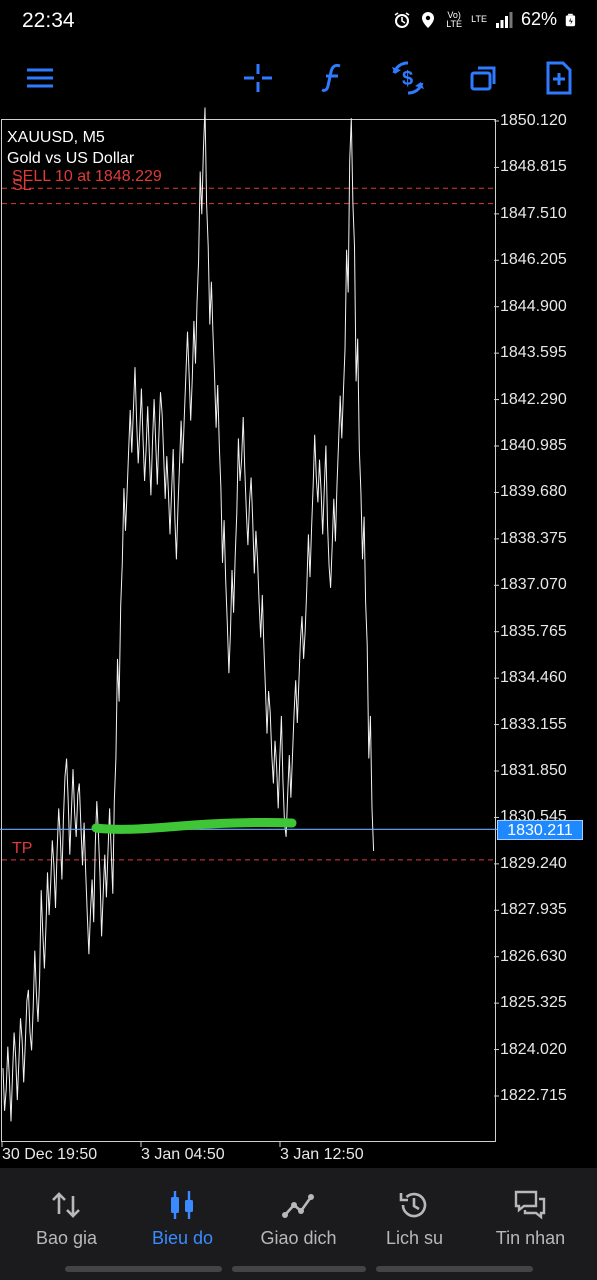  Describe the element at coordinates (533, 678) in the screenshot. I see `y-tick-label: 1834.460` at that location.